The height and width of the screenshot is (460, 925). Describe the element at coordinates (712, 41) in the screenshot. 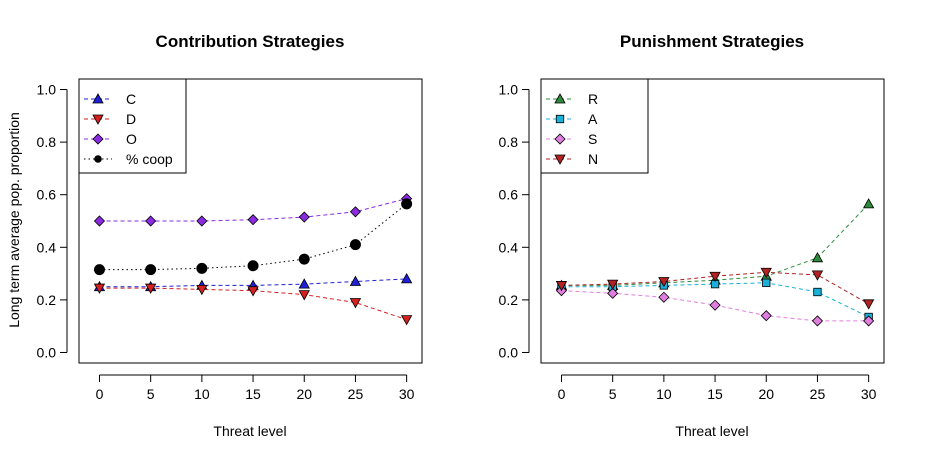

I see `chart-title: Punishment Strategies` at that location.